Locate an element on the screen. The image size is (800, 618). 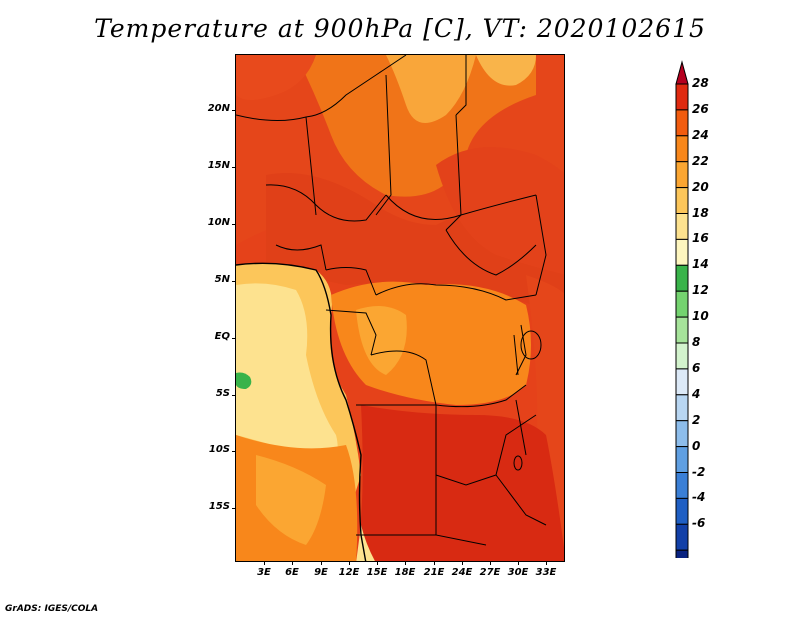
zone-sahara-yellow is located at coordinates (431, 89).